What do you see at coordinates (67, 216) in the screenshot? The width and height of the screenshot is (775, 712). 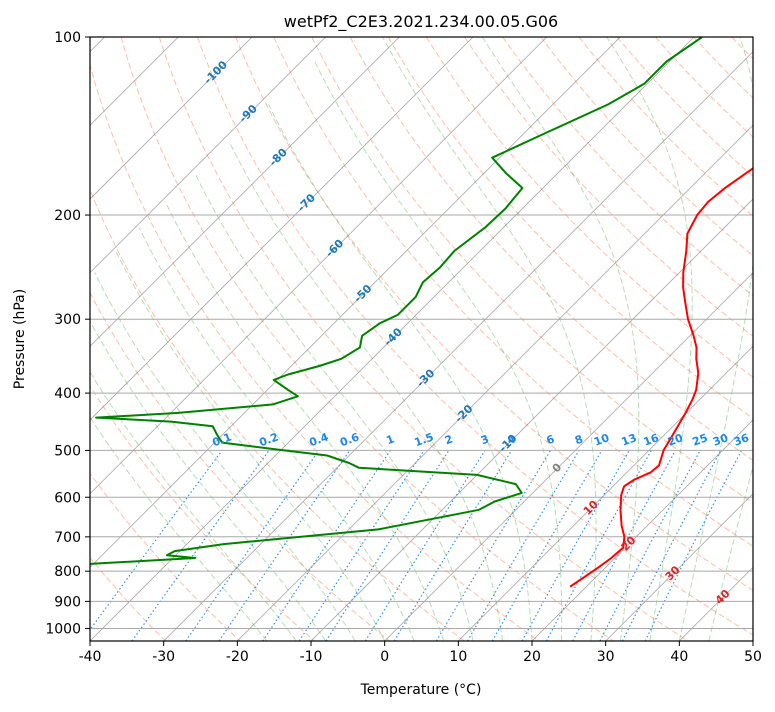 I see `y-tick-label: 200` at bounding box center [67, 216].